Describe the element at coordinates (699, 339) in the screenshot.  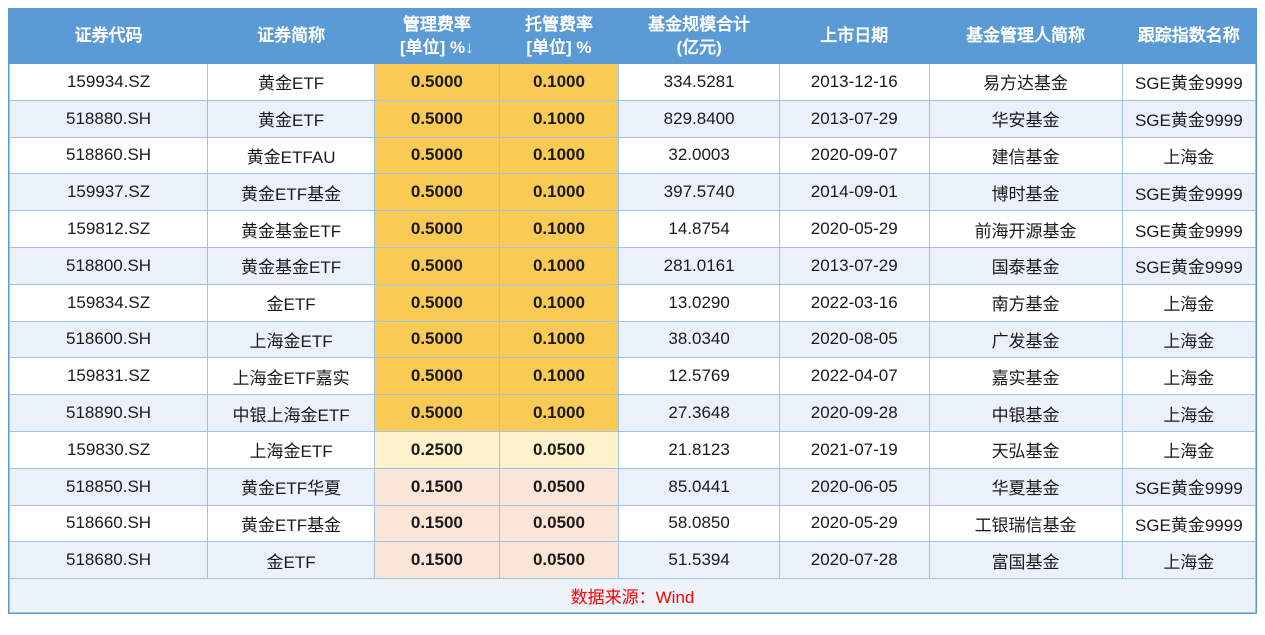
I see `cell-fund-size: 38.0340` at that location.